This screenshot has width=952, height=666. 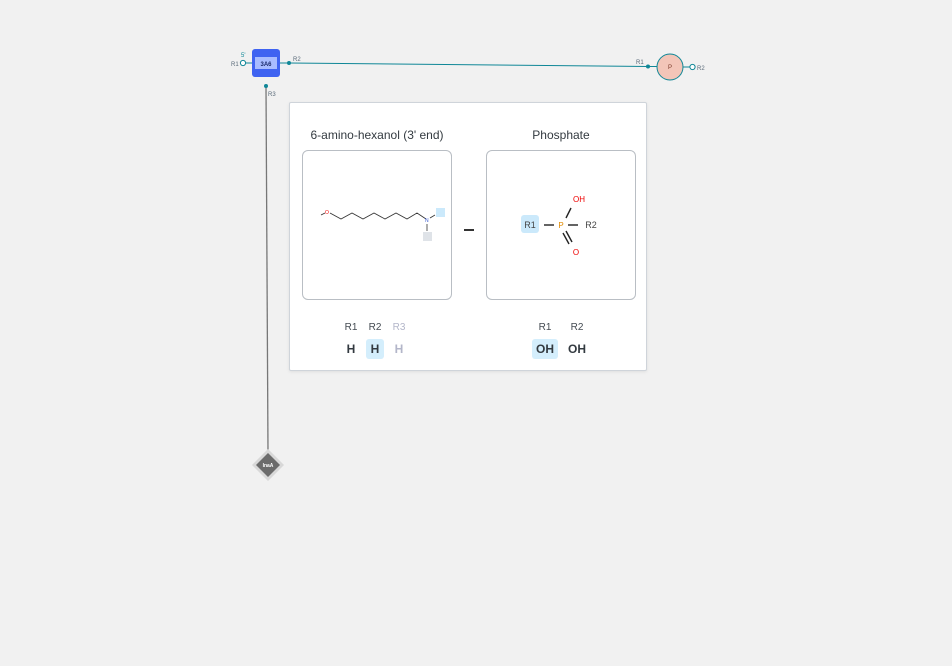 What do you see at coordinates (577, 340) in the screenshot?
I see `rgroup-r2: R2 OH` at bounding box center [577, 340].